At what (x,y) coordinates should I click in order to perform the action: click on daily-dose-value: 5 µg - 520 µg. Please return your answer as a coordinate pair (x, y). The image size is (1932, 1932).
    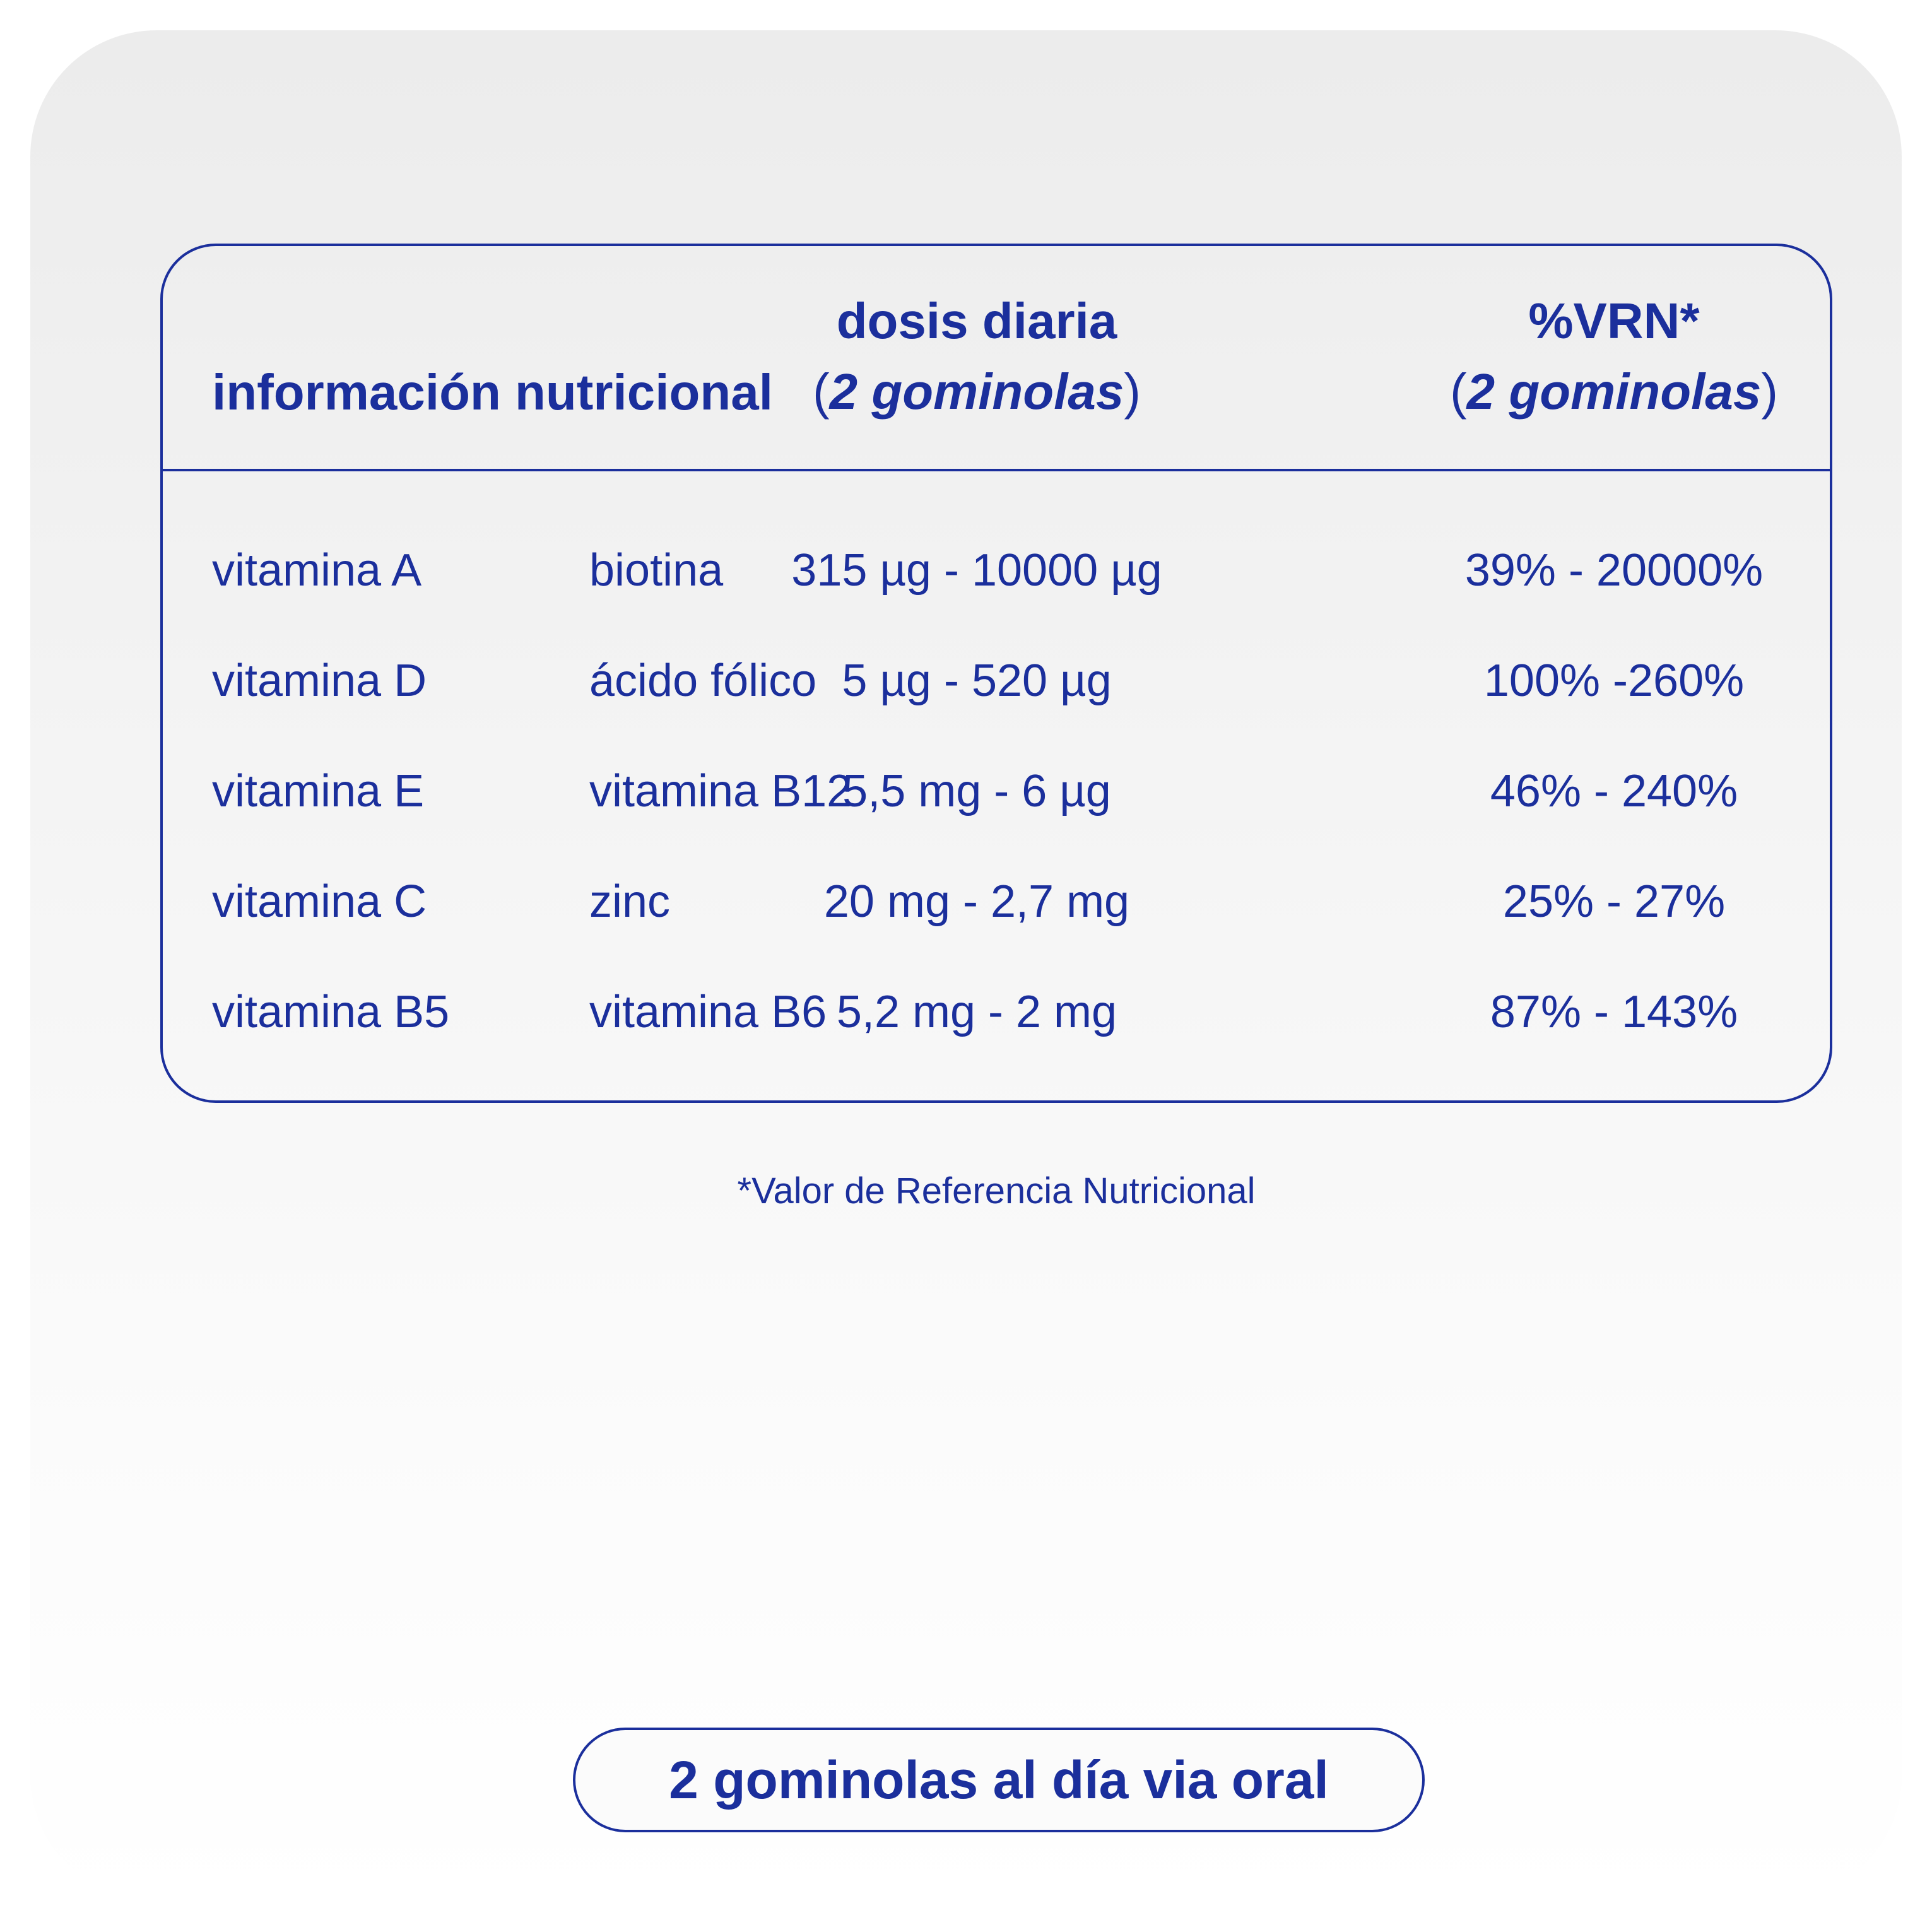
    Looking at the image, I should click on (977, 681).